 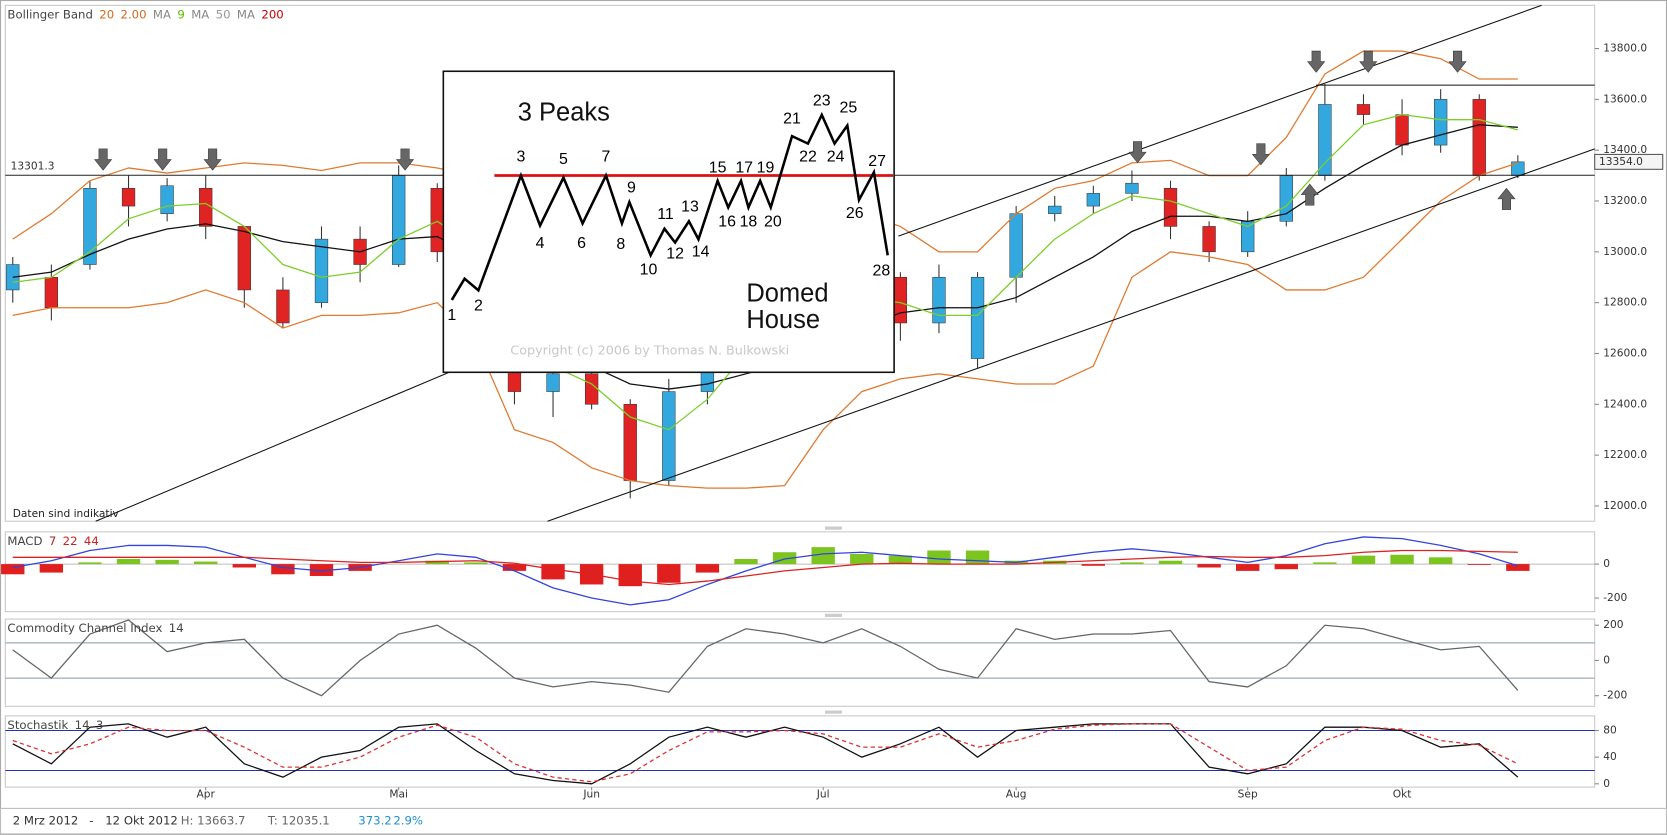 What do you see at coordinates (855, 213) in the screenshot?
I see `inset-point-label: 26` at bounding box center [855, 213].